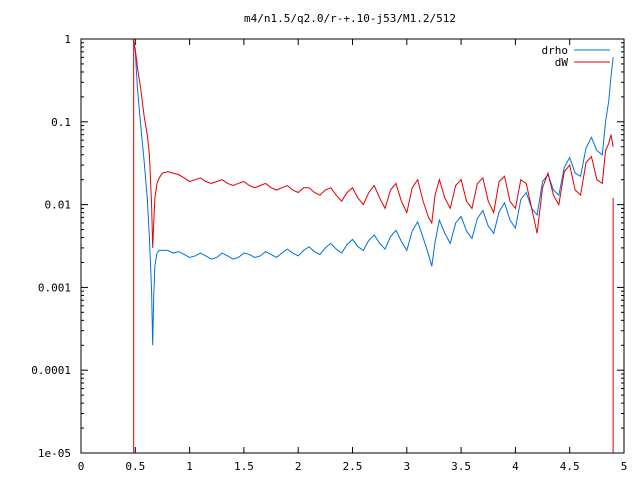 The image size is (640, 480). Describe the element at coordinates (406, 466) in the screenshot. I see `x-tick-label: 3` at that location.